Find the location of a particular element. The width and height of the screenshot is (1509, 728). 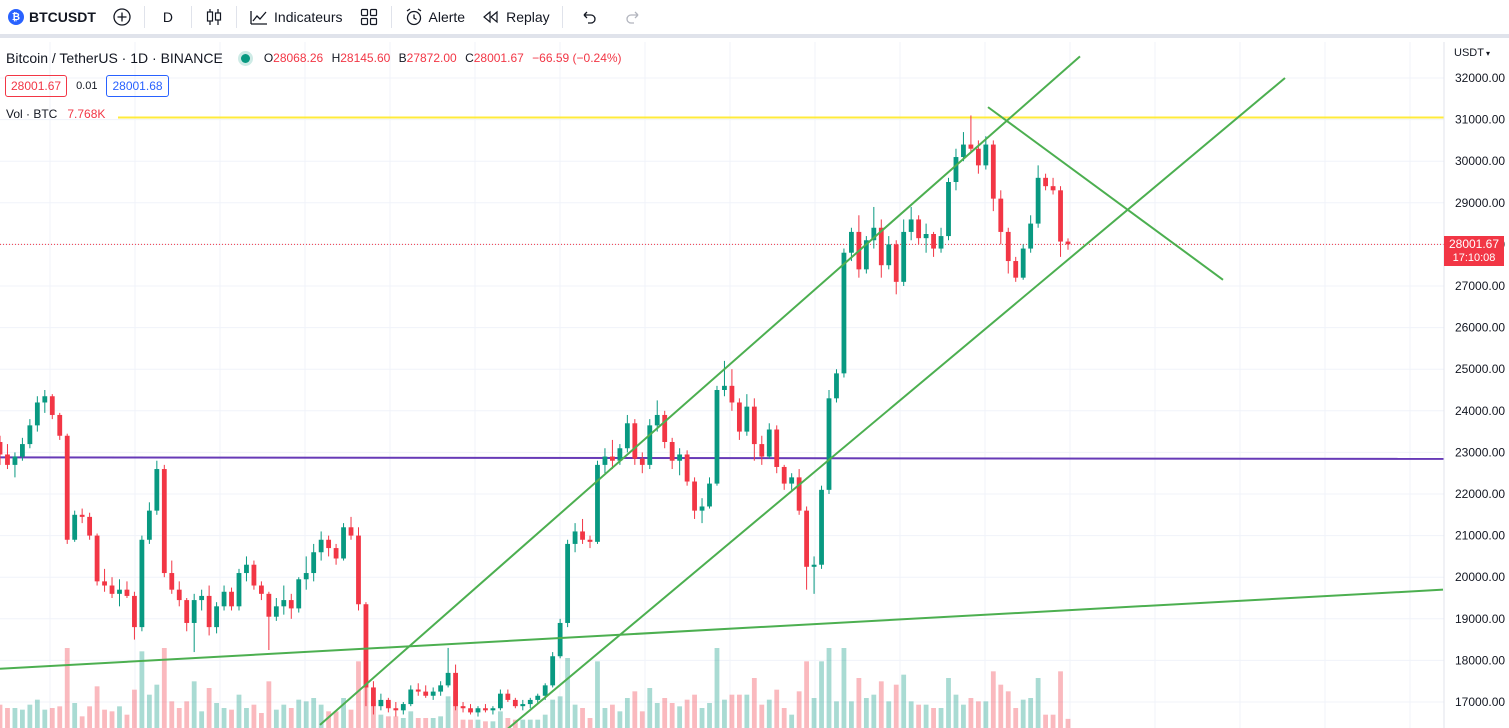

buy-price-button: 28001.68 is located at coordinates (137, 86).